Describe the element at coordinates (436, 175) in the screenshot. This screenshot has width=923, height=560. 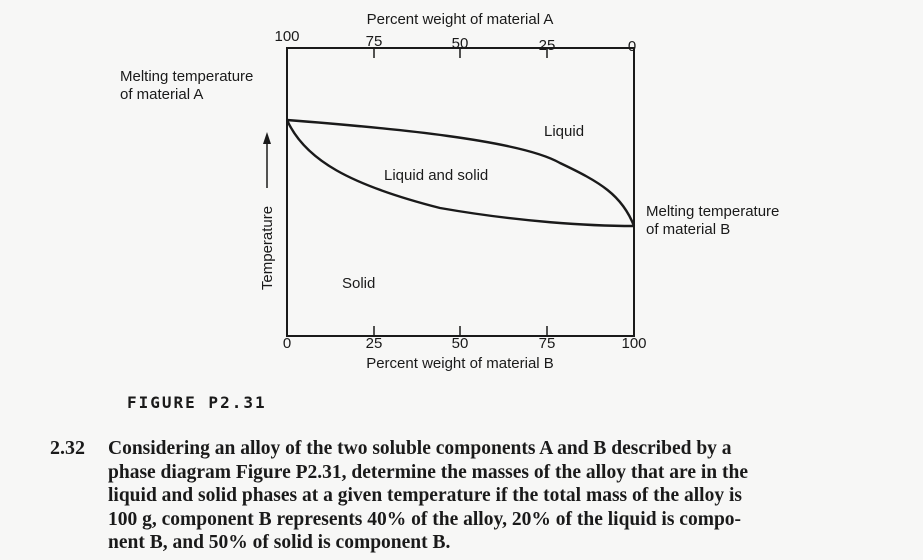
I see `region-label-liquid-and-solid: Liquid and solid` at that location.